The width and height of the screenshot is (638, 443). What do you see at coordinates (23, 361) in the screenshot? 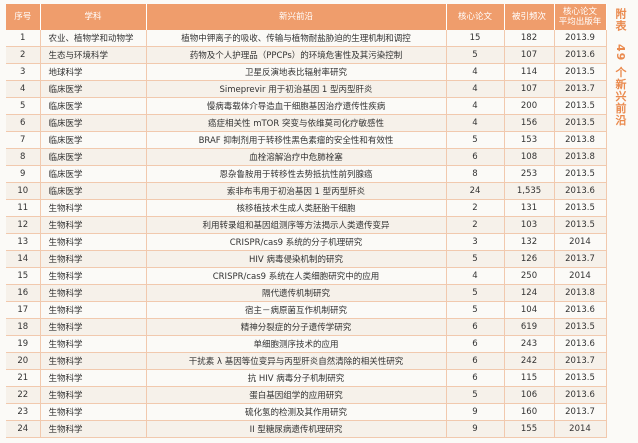
I see `table-cell: 20` at bounding box center [23, 361].